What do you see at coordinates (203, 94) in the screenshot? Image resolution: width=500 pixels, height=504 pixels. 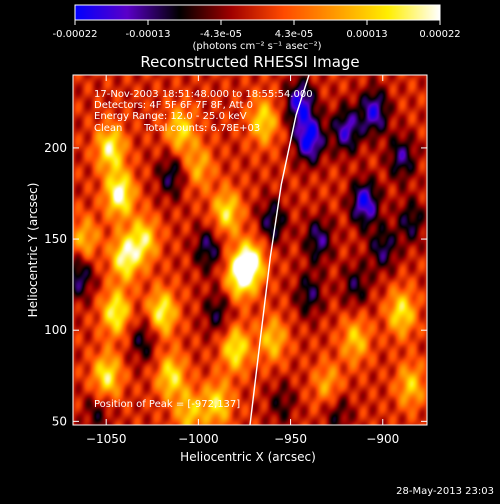 I see `annotation-time-range: 17-Nov-2003 18:51:48.000 to 18:55:54.000` at bounding box center [203, 94].